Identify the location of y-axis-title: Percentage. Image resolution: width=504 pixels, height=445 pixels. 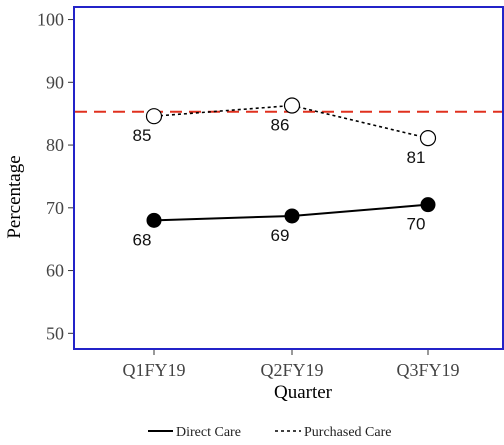
(14, 196).